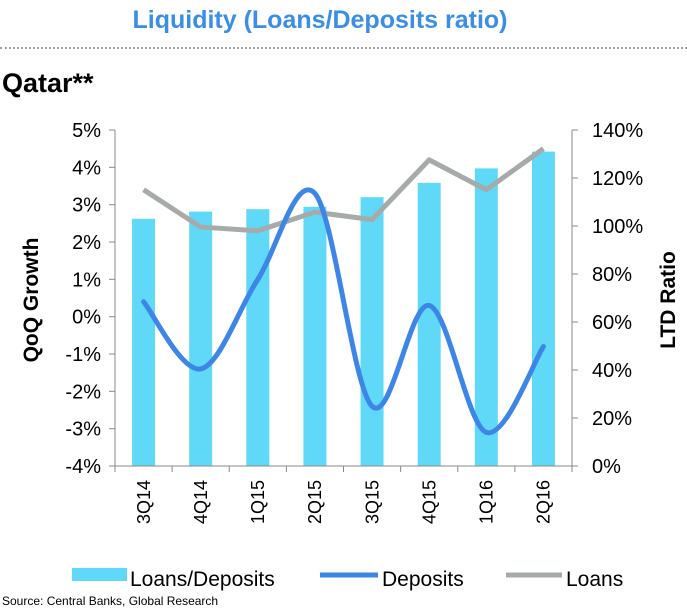 The height and width of the screenshot is (615, 687). Describe the element at coordinates (612, 275) in the screenshot. I see `y-right-tick-label: 80%` at that location.